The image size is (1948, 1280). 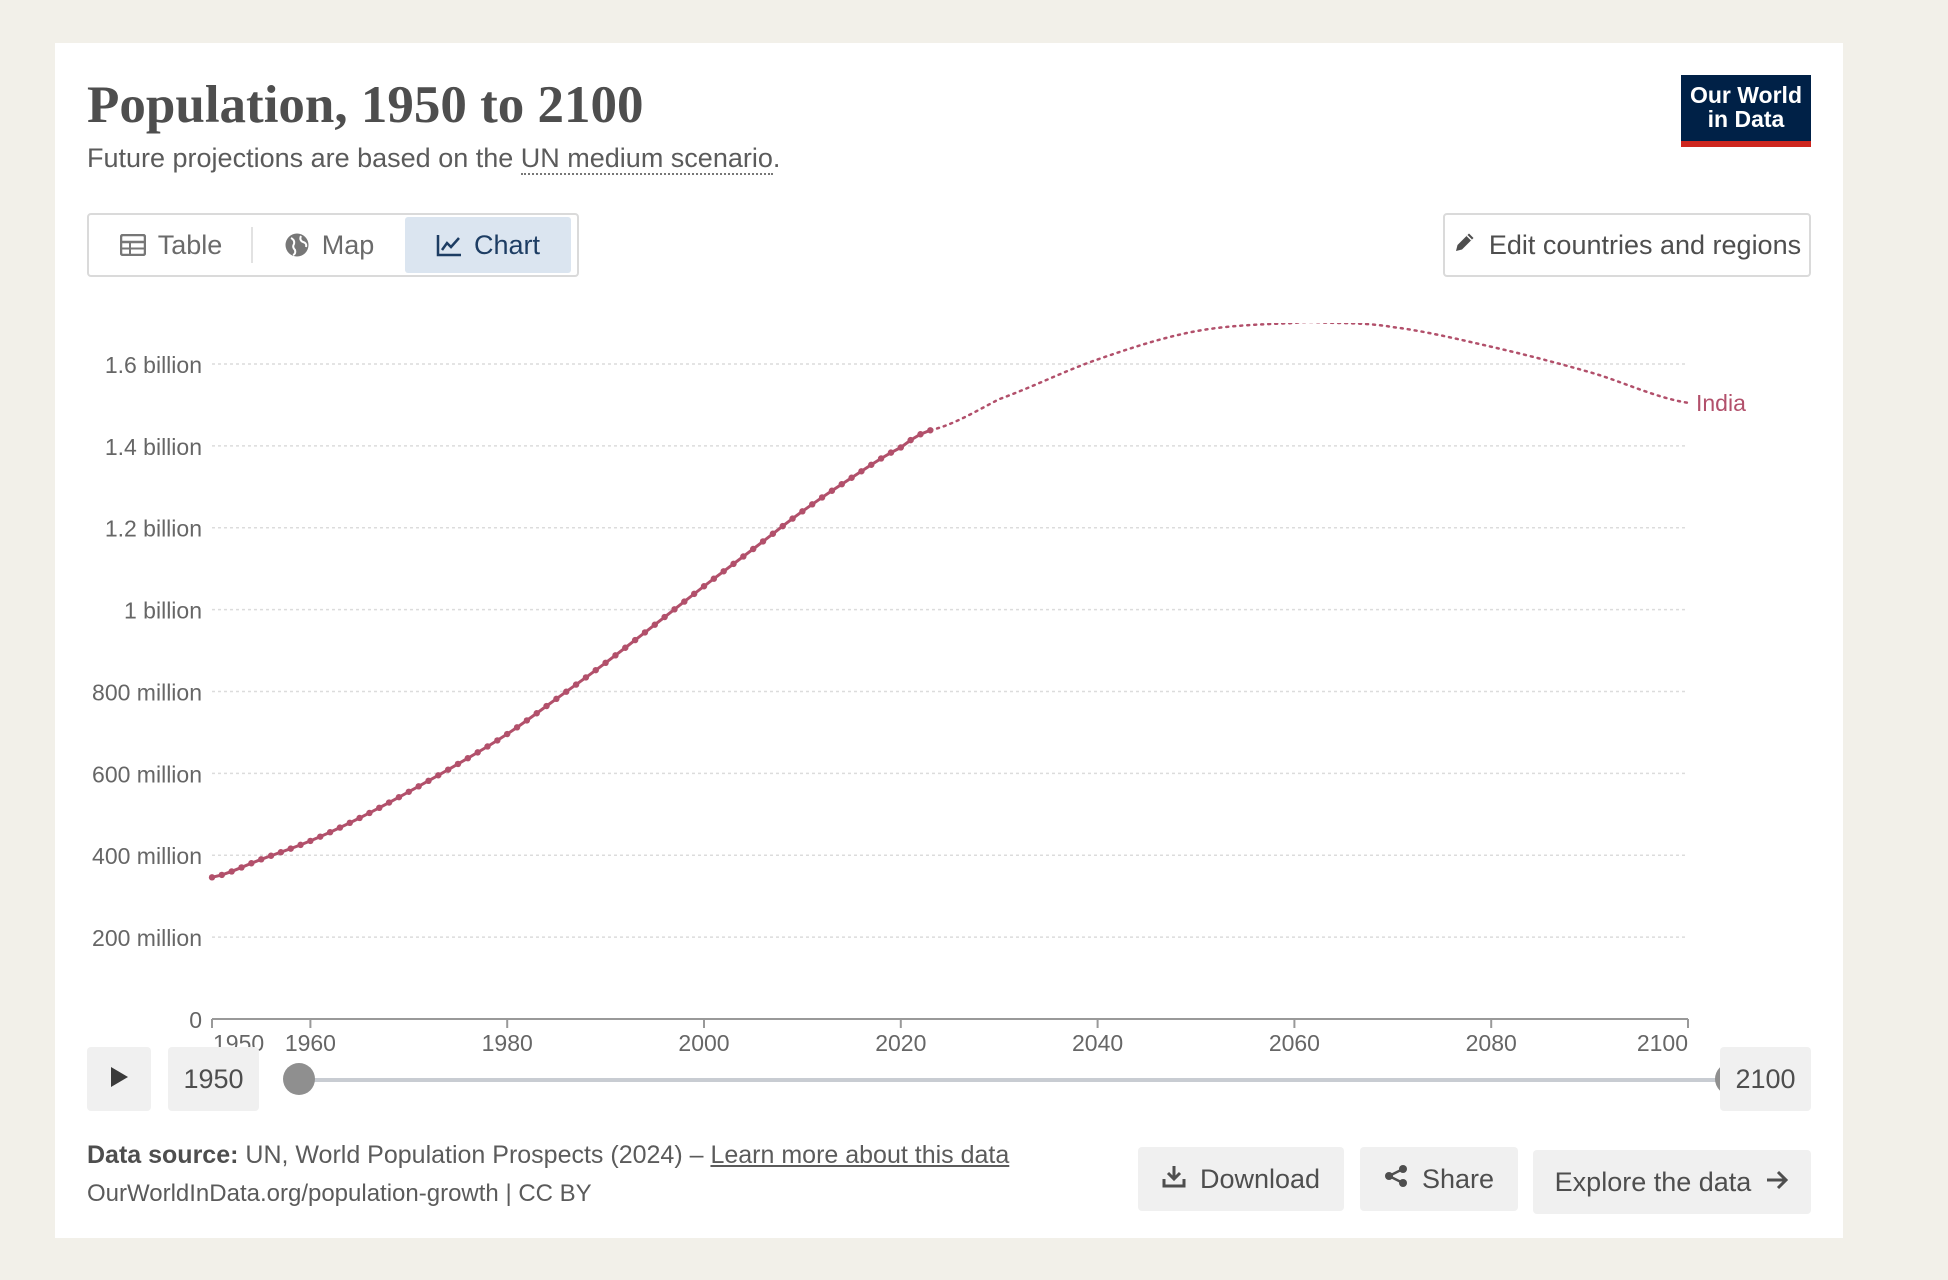 I want to click on timeline-track, so click(x=1015, y=1080).